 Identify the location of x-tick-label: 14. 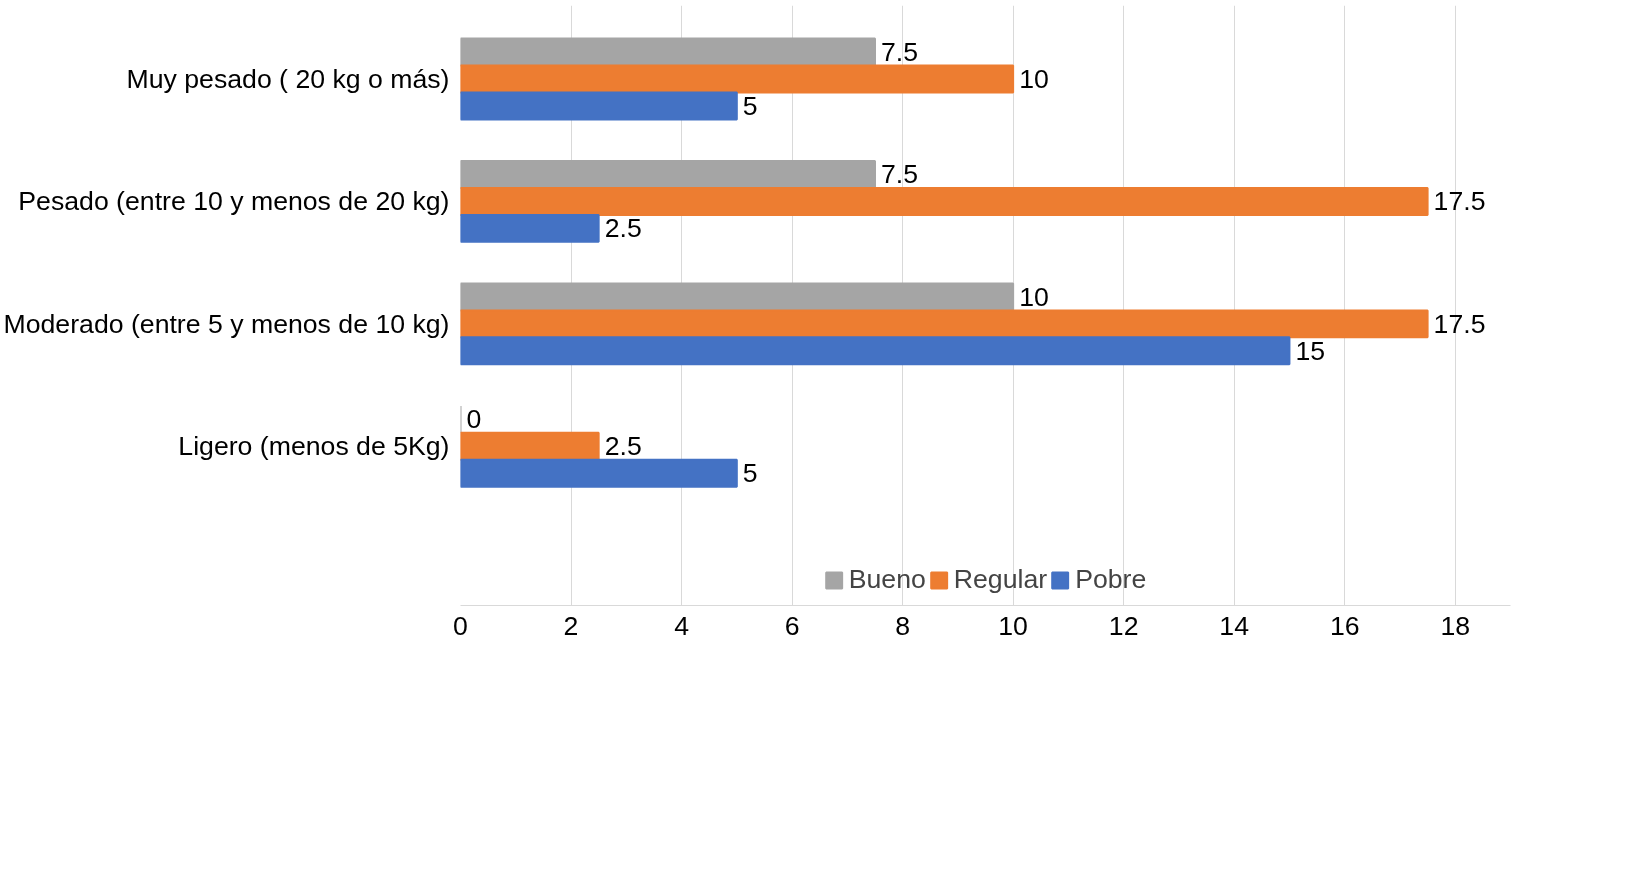
(1234, 625).